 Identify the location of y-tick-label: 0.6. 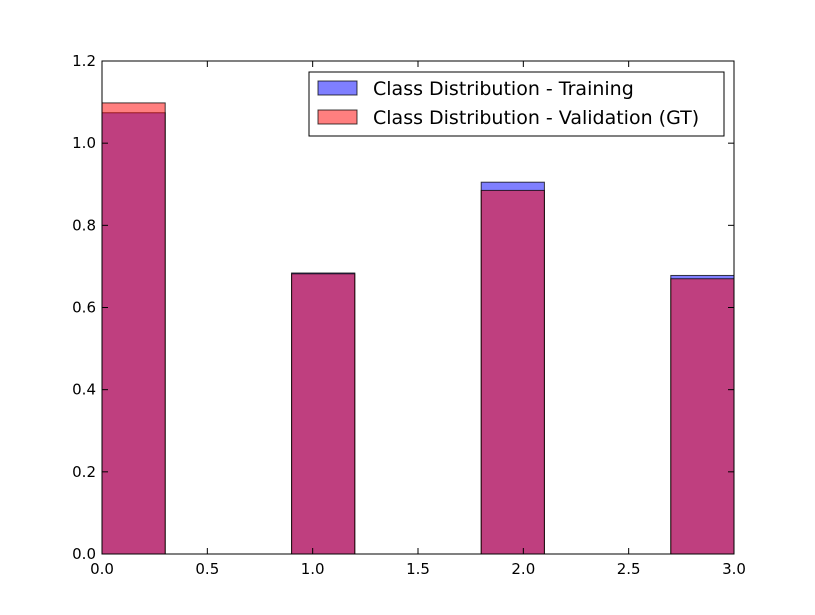
(84, 308).